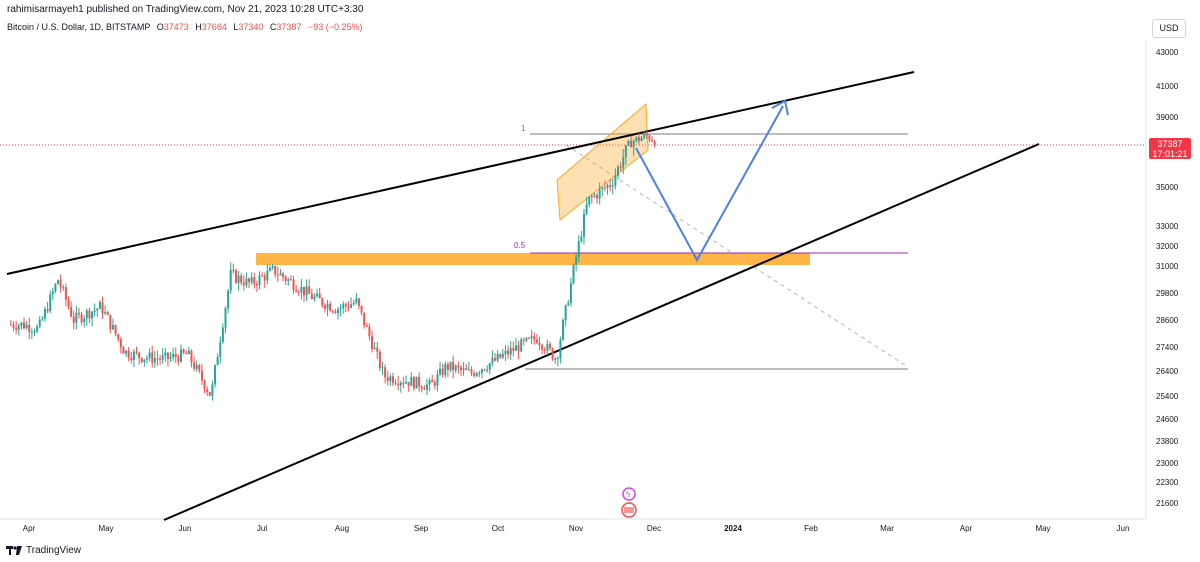 The width and height of the screenshot is (1200, 562). What do you see at coordinates (709, 184) in the screenshot?
I see `projection-path` at bounding box center [709, 184].